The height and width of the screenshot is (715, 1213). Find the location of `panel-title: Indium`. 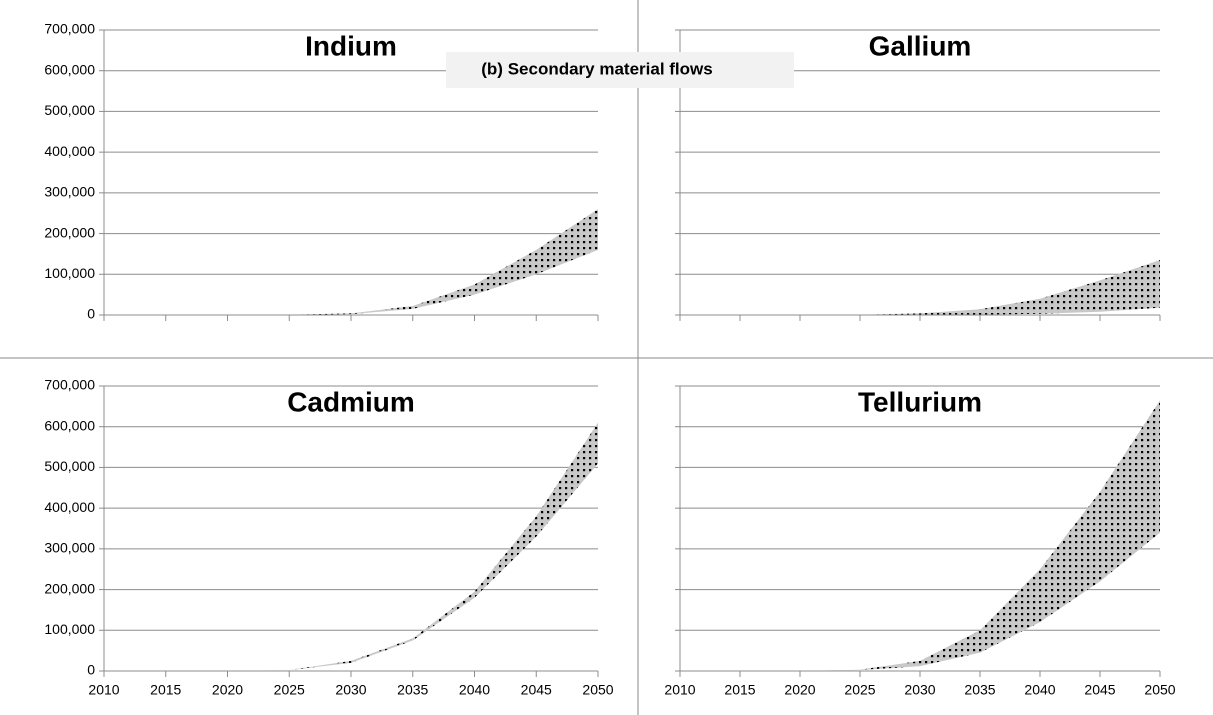

panel-title: Indium is located at coordinates (351, 45).